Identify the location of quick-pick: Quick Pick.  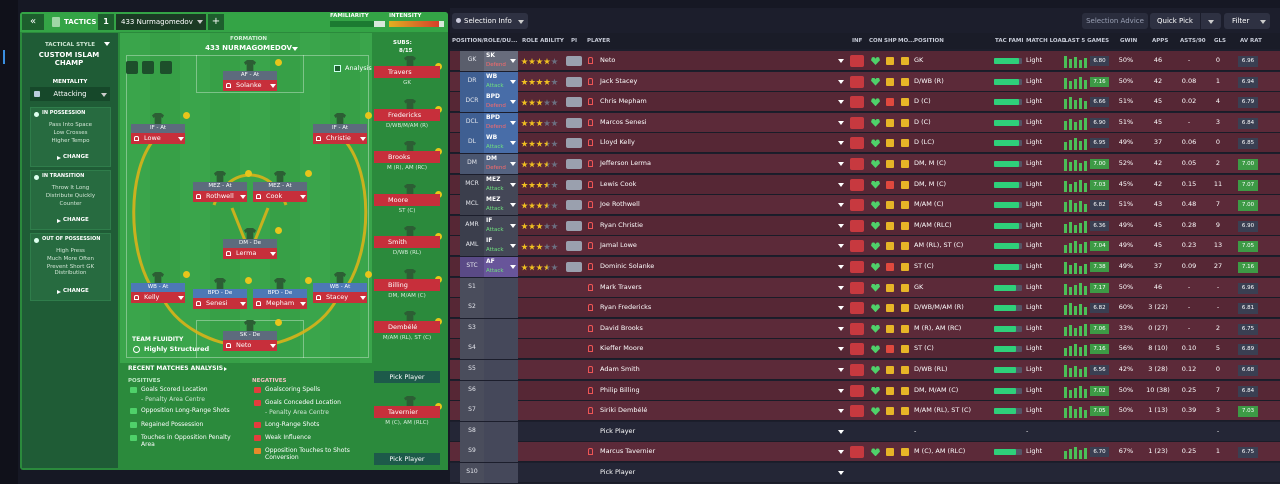
(1175, 21).